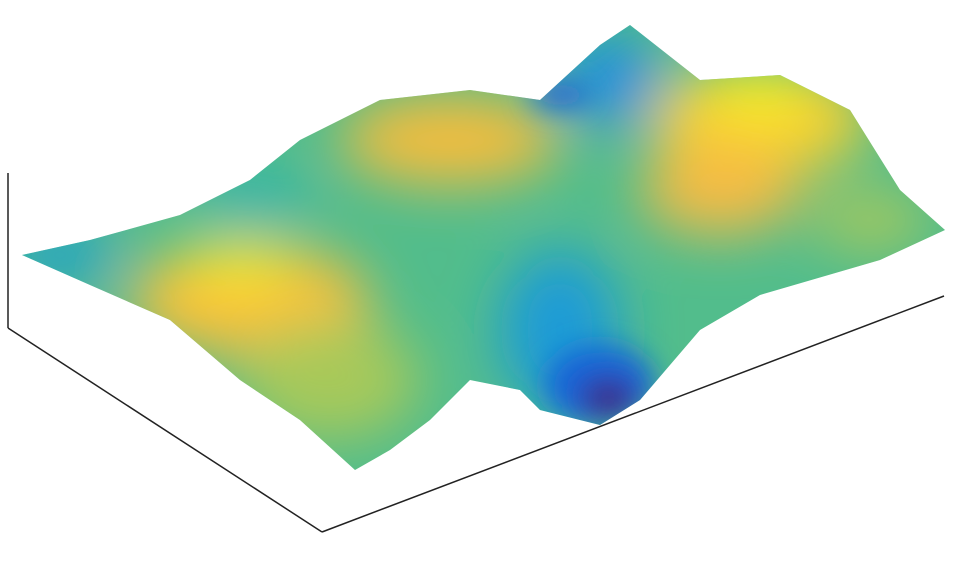 The height and width of the screenshot is (561, 961). What do you see at coordinates (165, 430) in the screenshot?
I see `axis-line` at bounding box center [165, 430].